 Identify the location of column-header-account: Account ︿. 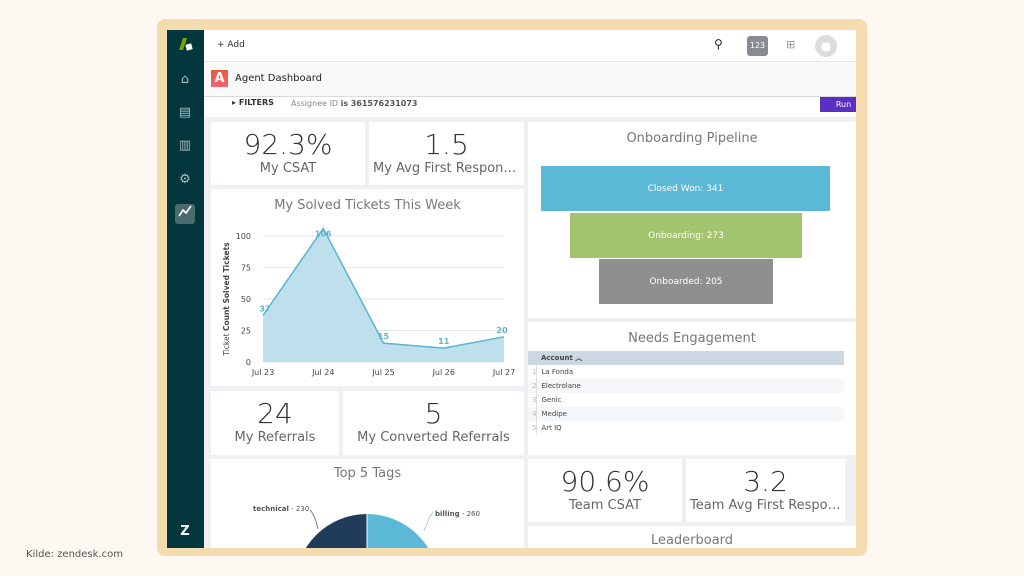
(561, 358).